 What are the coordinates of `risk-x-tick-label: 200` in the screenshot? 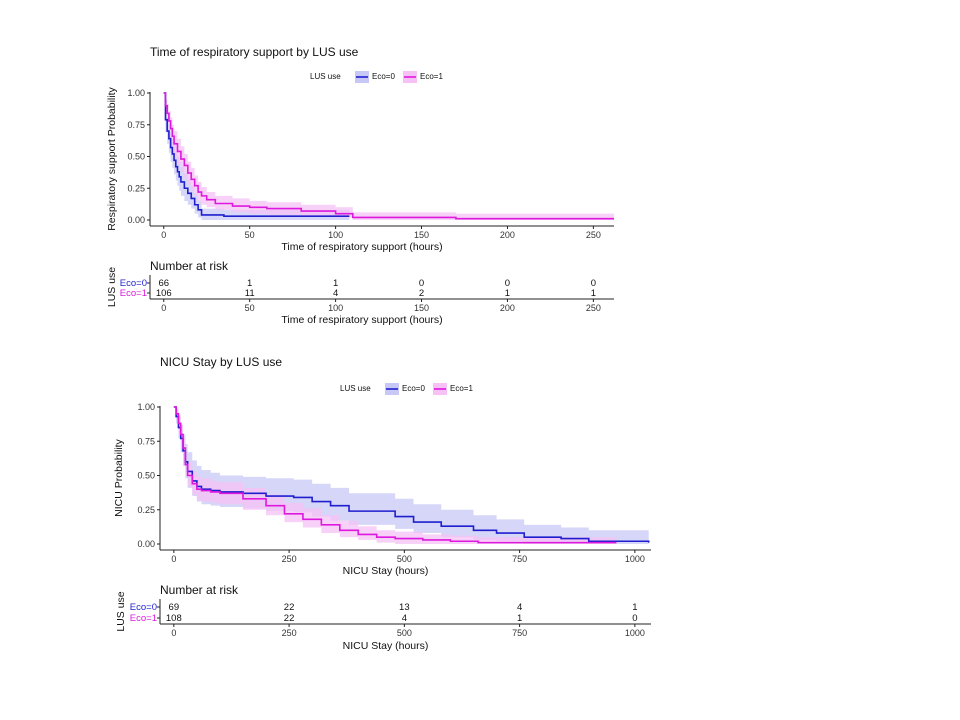 It's located at (507, 308).